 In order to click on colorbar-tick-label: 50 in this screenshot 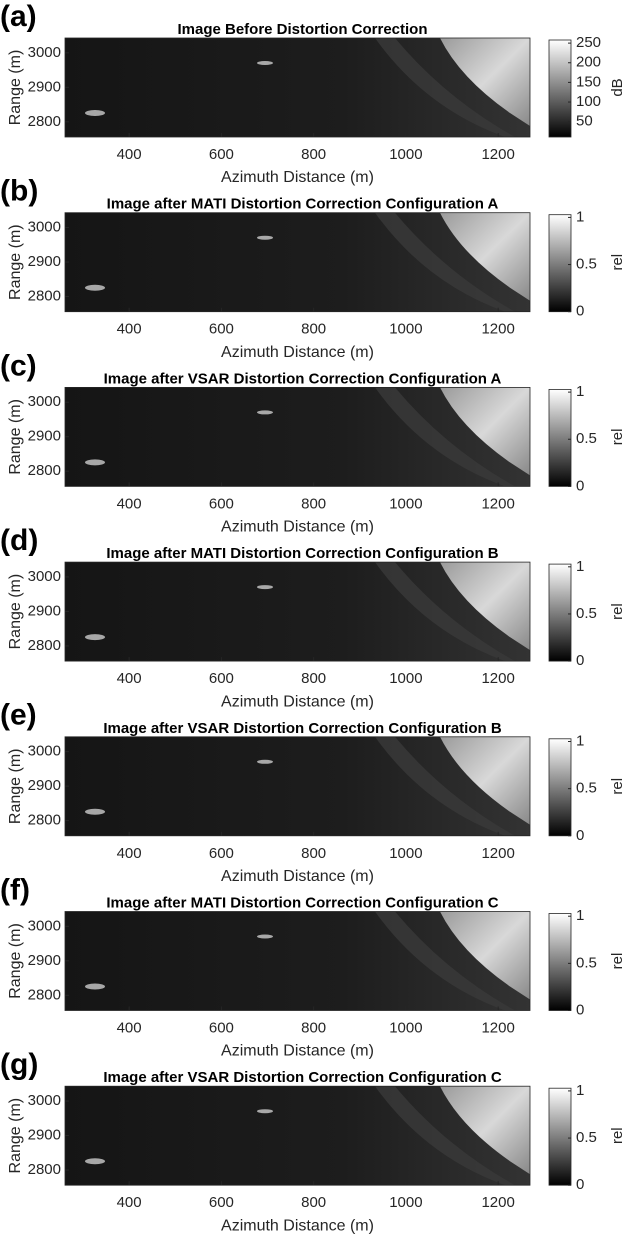, I will do `click(584, 121)`.